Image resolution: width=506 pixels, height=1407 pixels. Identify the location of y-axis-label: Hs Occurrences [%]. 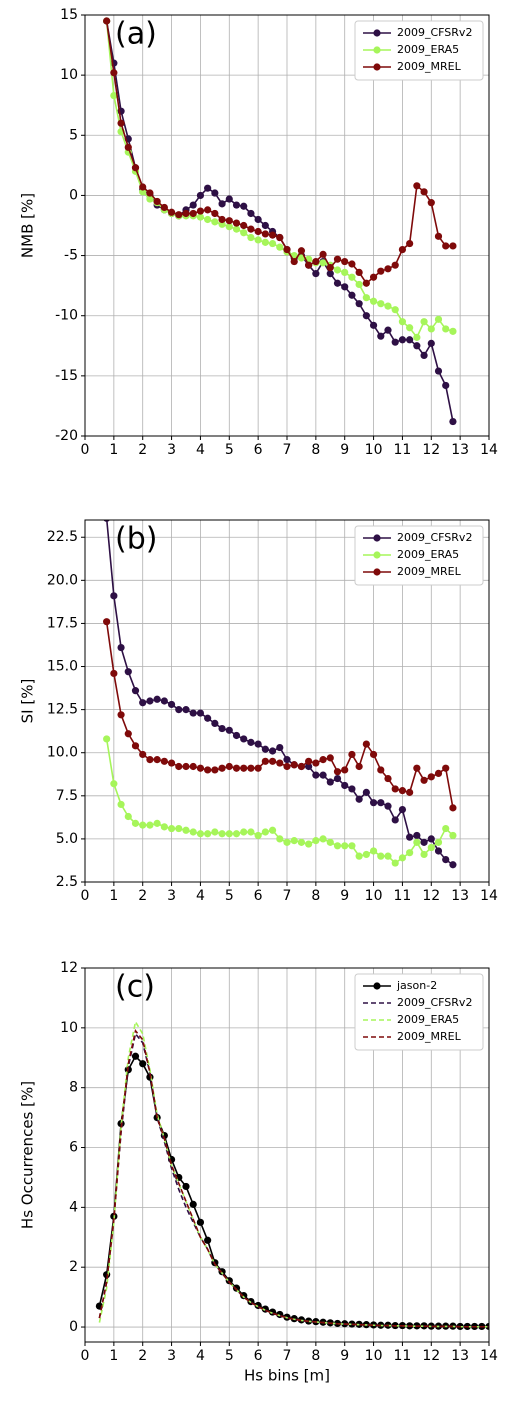
(28, 1155).